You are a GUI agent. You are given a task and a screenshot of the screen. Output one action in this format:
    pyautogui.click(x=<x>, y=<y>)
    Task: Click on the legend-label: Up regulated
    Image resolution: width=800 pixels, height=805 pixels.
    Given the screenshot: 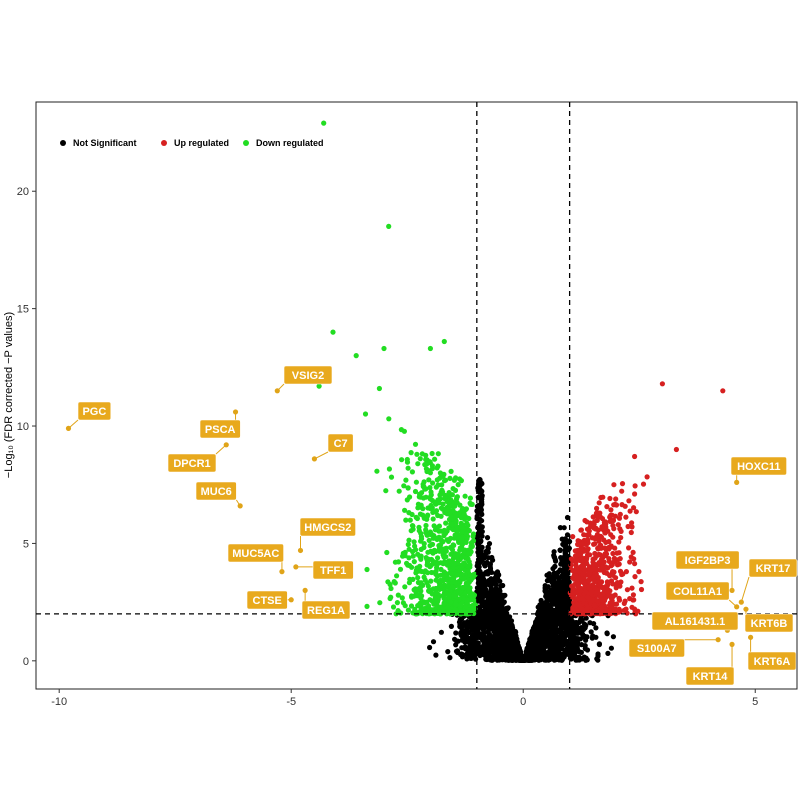 What is the action you would take?
    pyautogui.click(x=201, y=143)
    